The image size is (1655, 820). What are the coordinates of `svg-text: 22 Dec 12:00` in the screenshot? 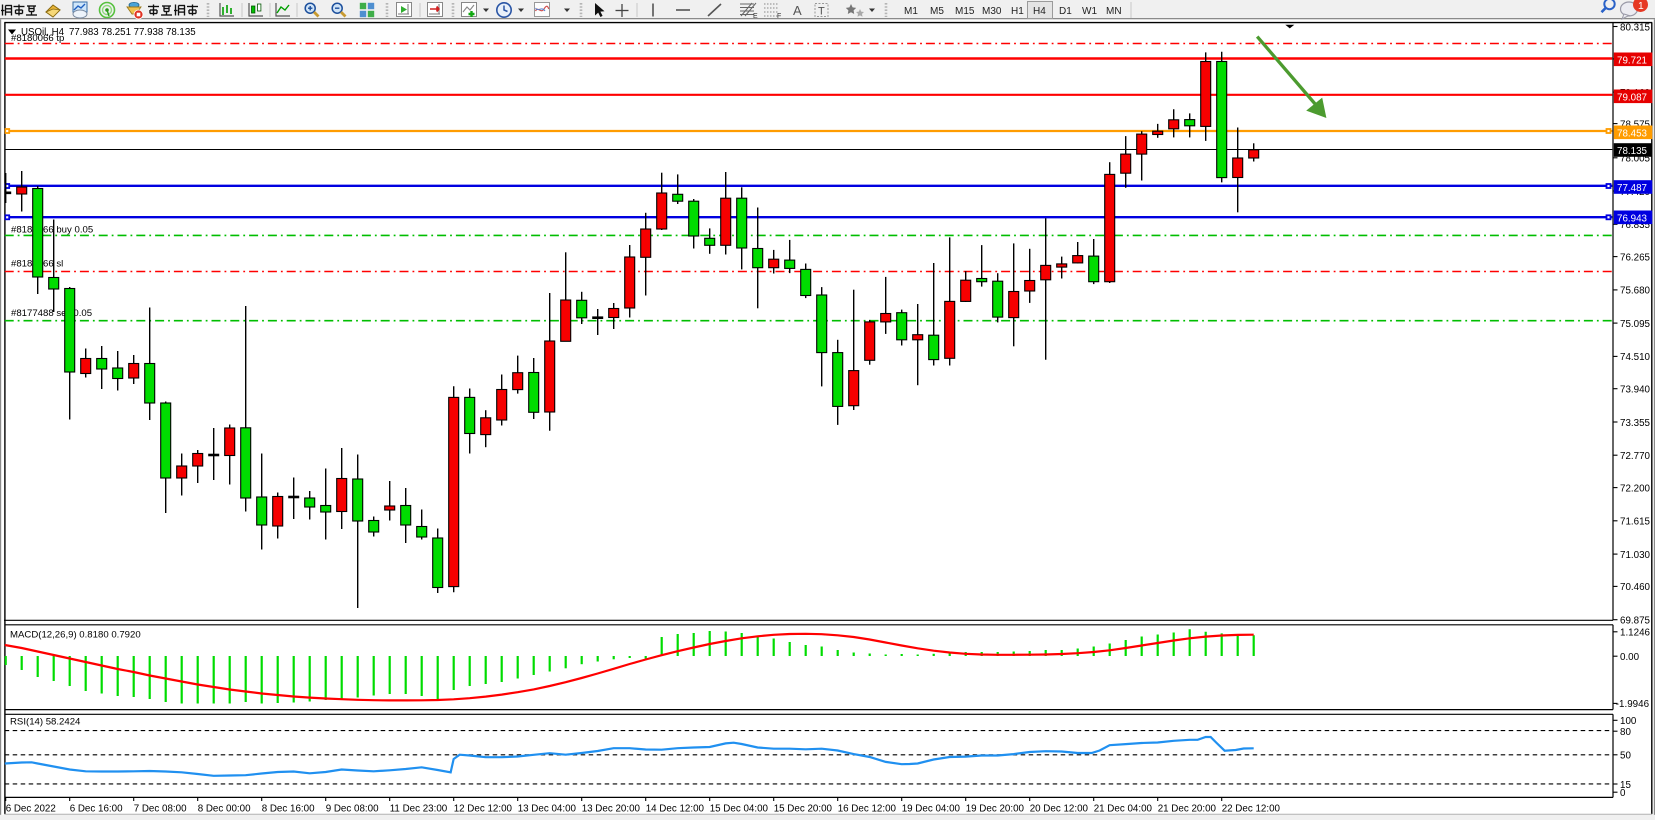 It's located at (1251, 808).